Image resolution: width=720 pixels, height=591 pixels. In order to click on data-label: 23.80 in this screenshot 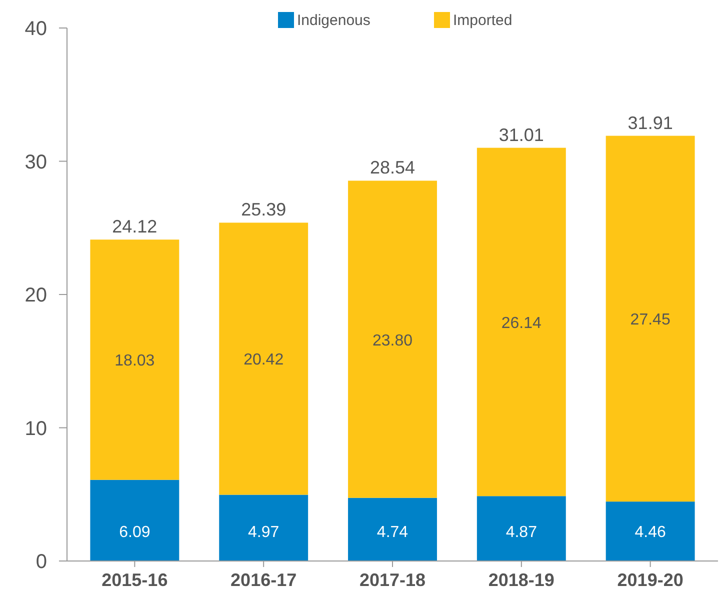, I will do `click(392, 341)`.